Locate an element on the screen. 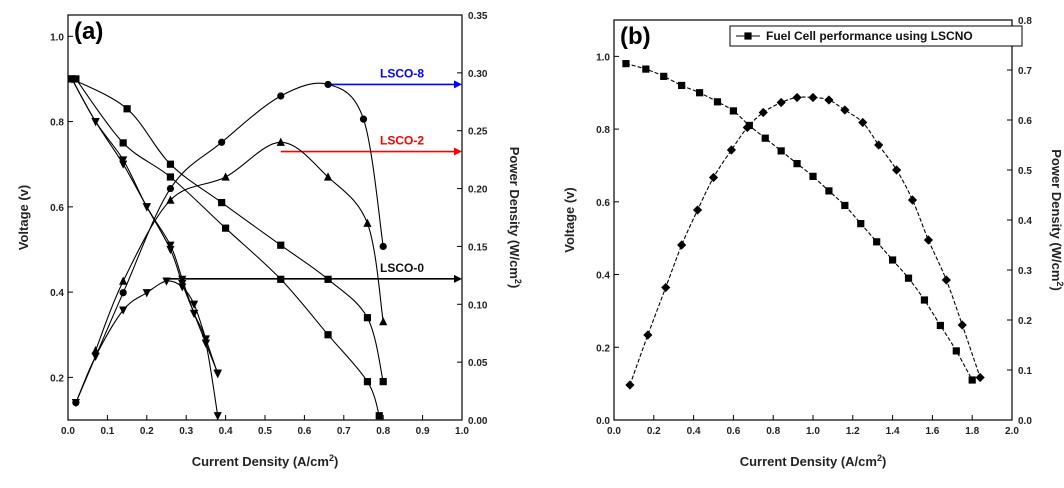  y2-tick-label: 0.8 is located at coordinates (1025, 21).